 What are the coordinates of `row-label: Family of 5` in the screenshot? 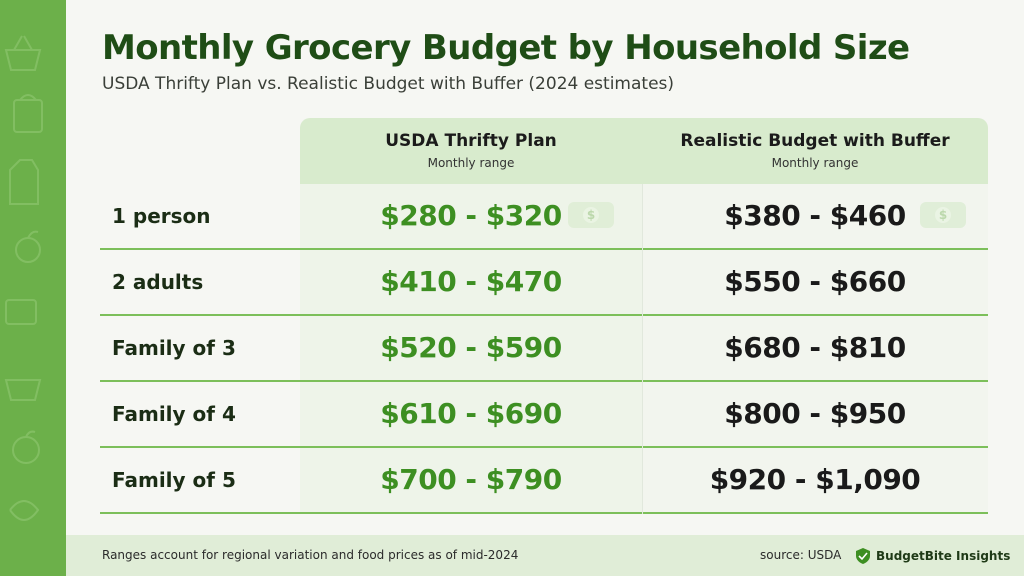 It's located at (174, 480).